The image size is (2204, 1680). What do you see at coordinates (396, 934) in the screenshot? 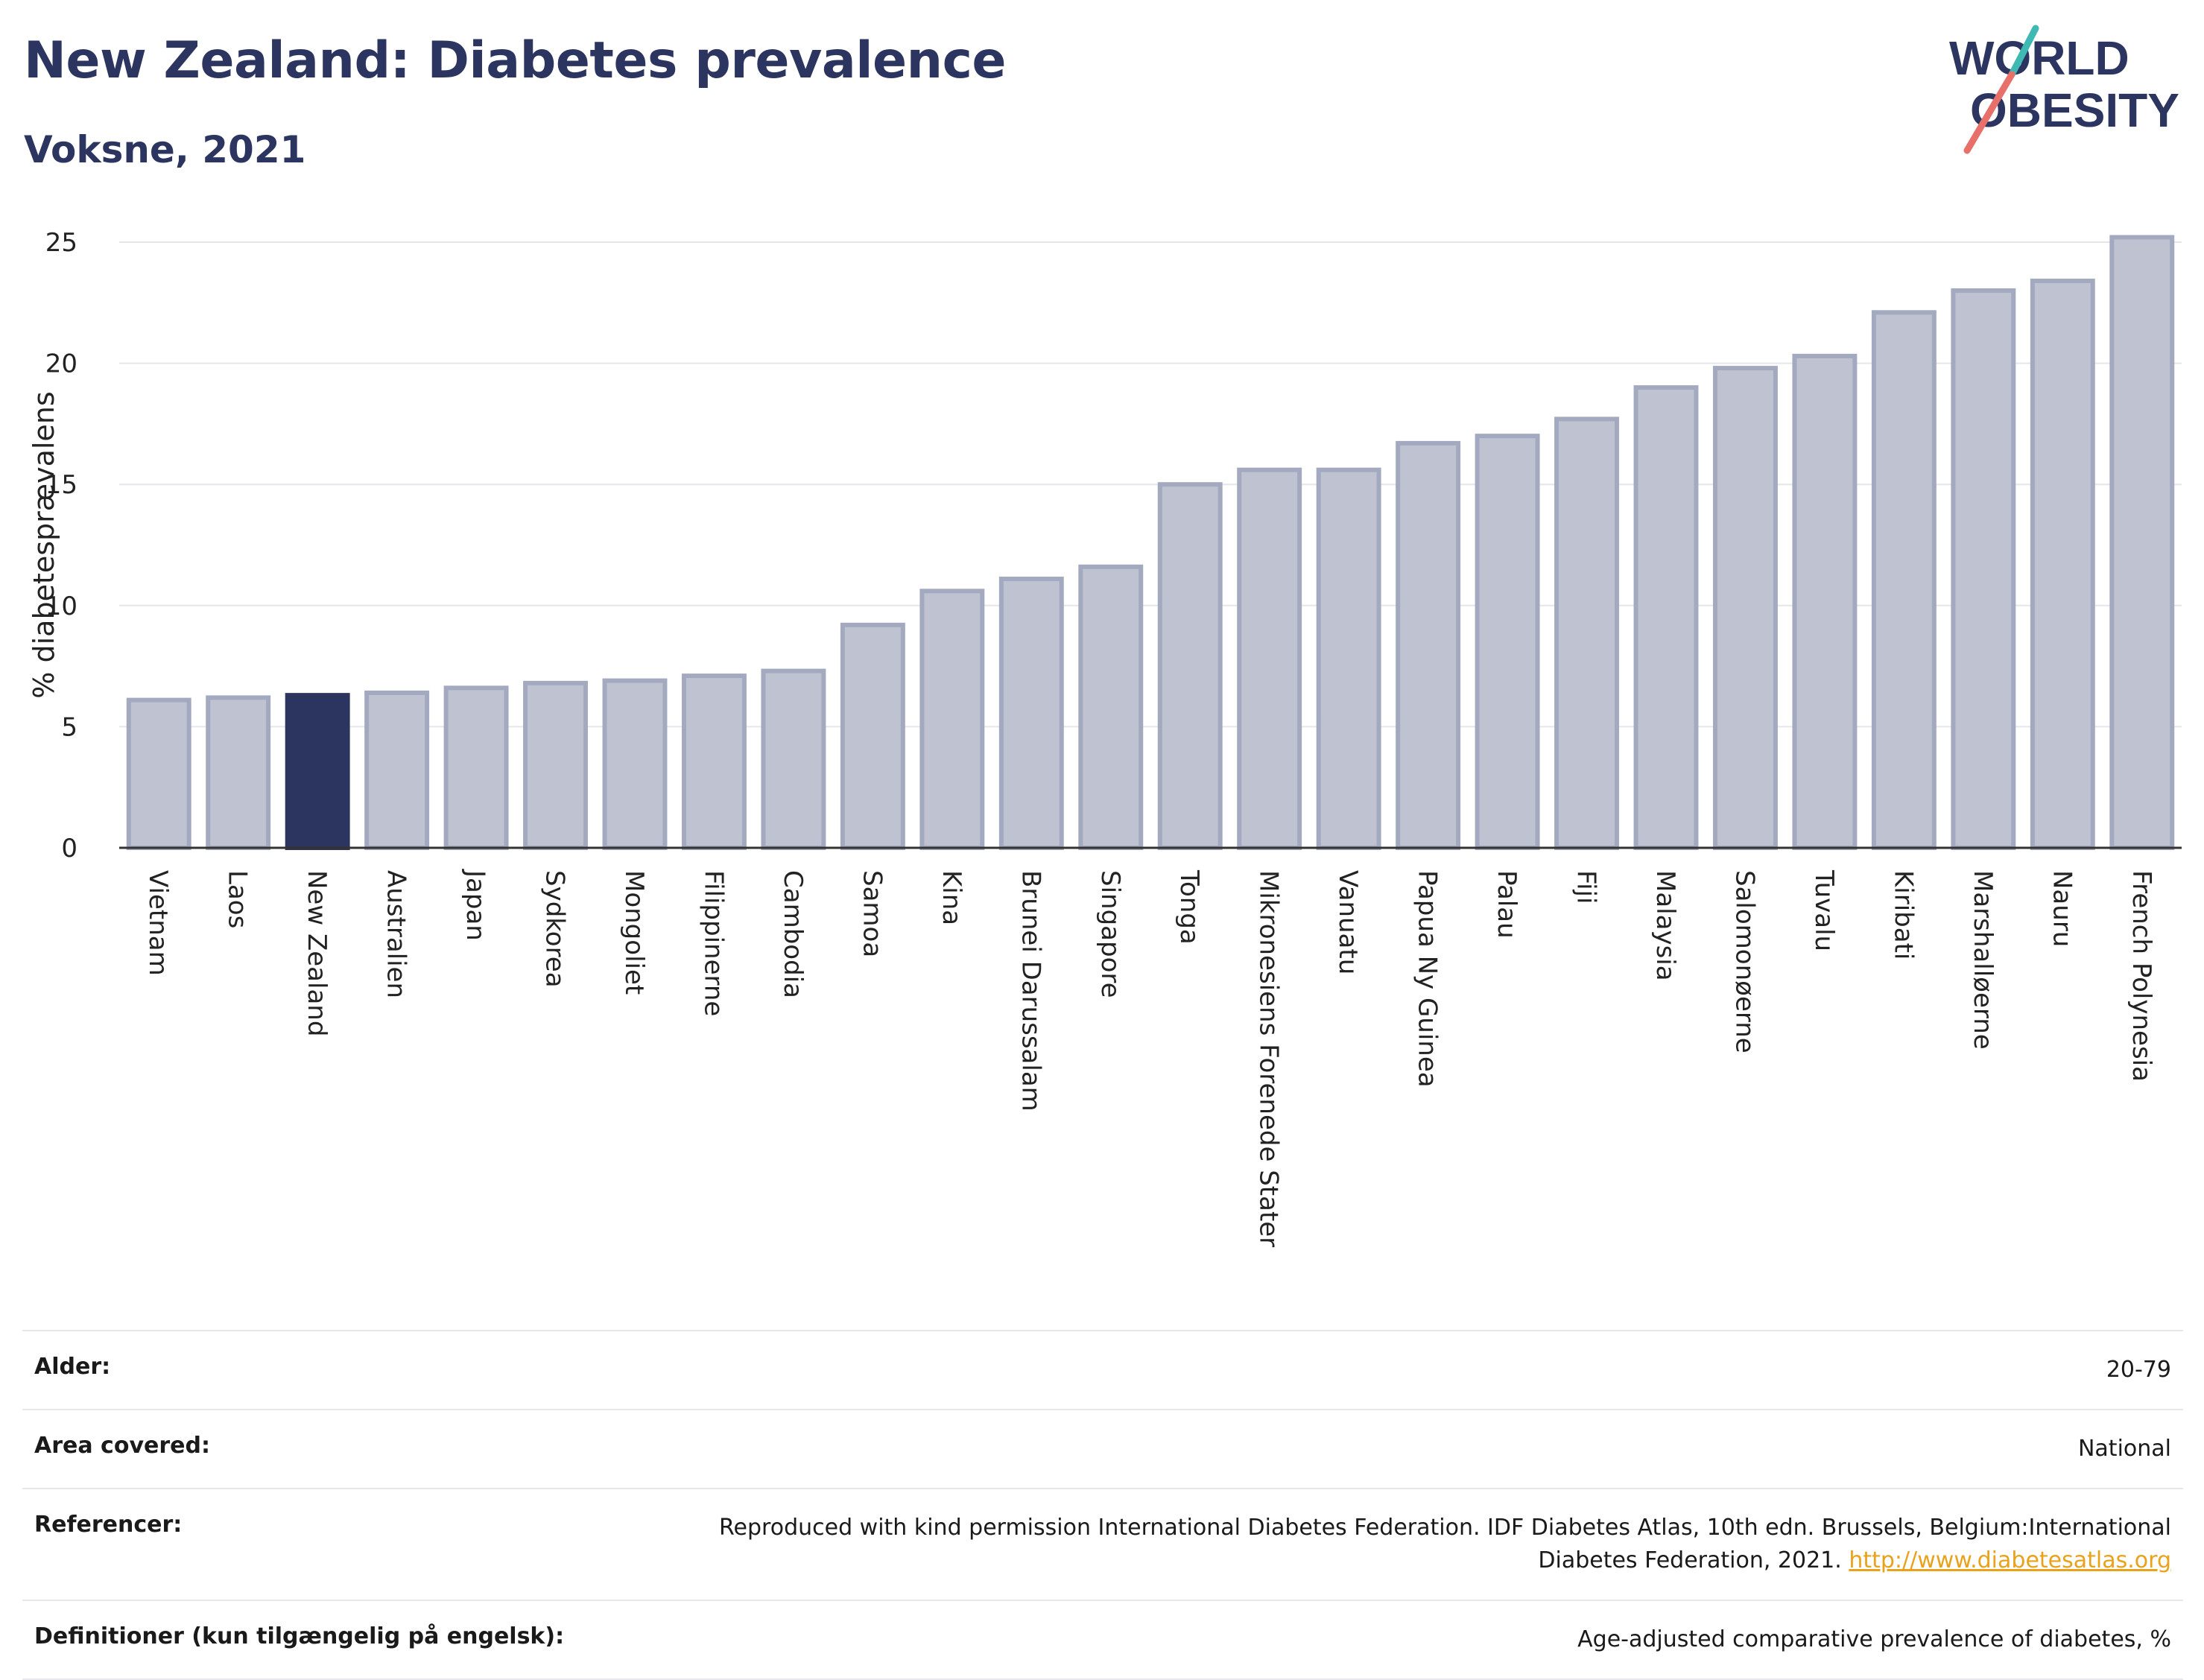
I see `x-tick-label: Australien` at bounding box center [396, 934].